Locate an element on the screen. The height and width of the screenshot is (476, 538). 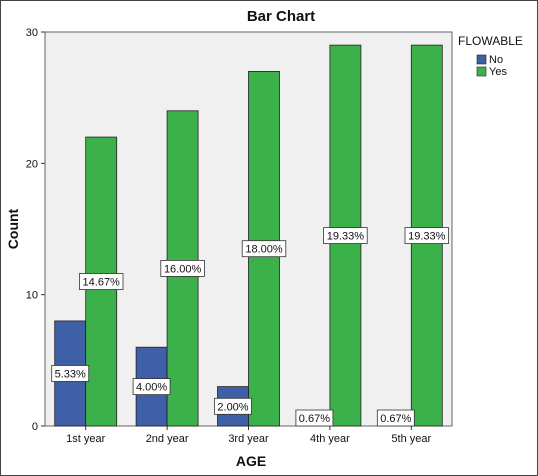
data-label: 18.00% is located at coordinates (264, 250).